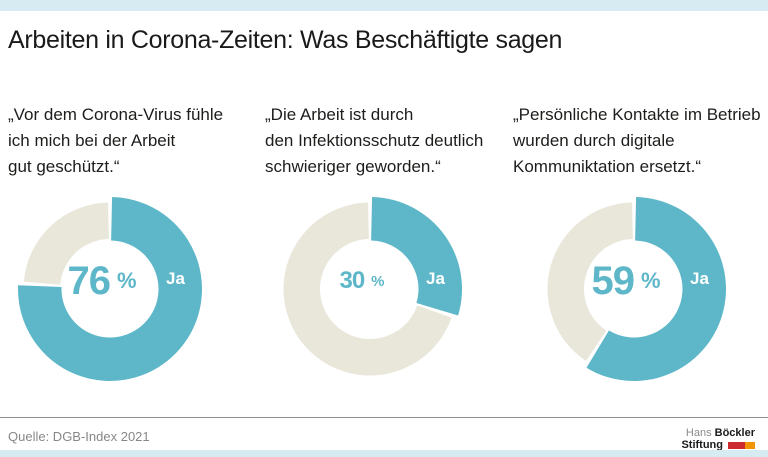 The width and height of the screenshot is (768, 457). Describe the element at coordinates (79, 436) in the screenshot. I see `source-note: Quelle: DGB-Index 2021` at that location.